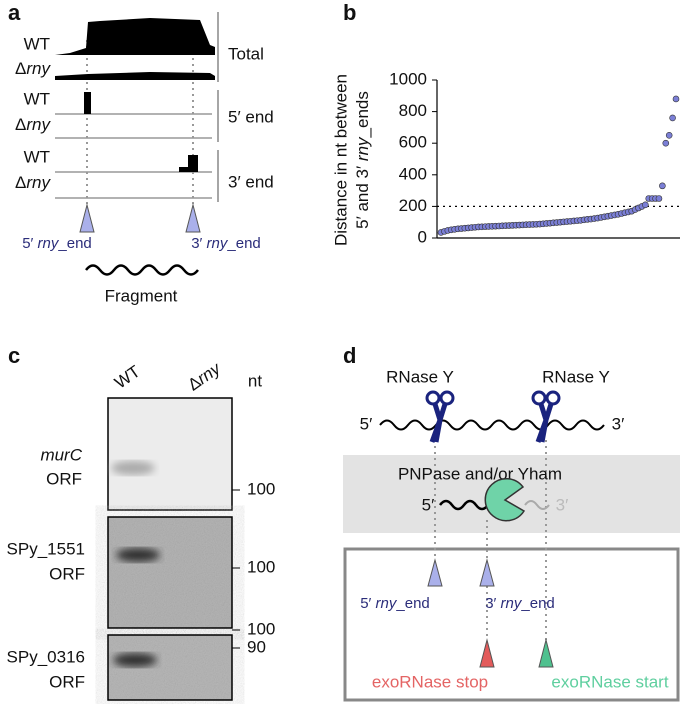 This screenshot has width=685, height=704. What do you see at coordinates (205, 376) in the screenshot?
I see `lane-label: Δrny` at bounding box center [205, 376].